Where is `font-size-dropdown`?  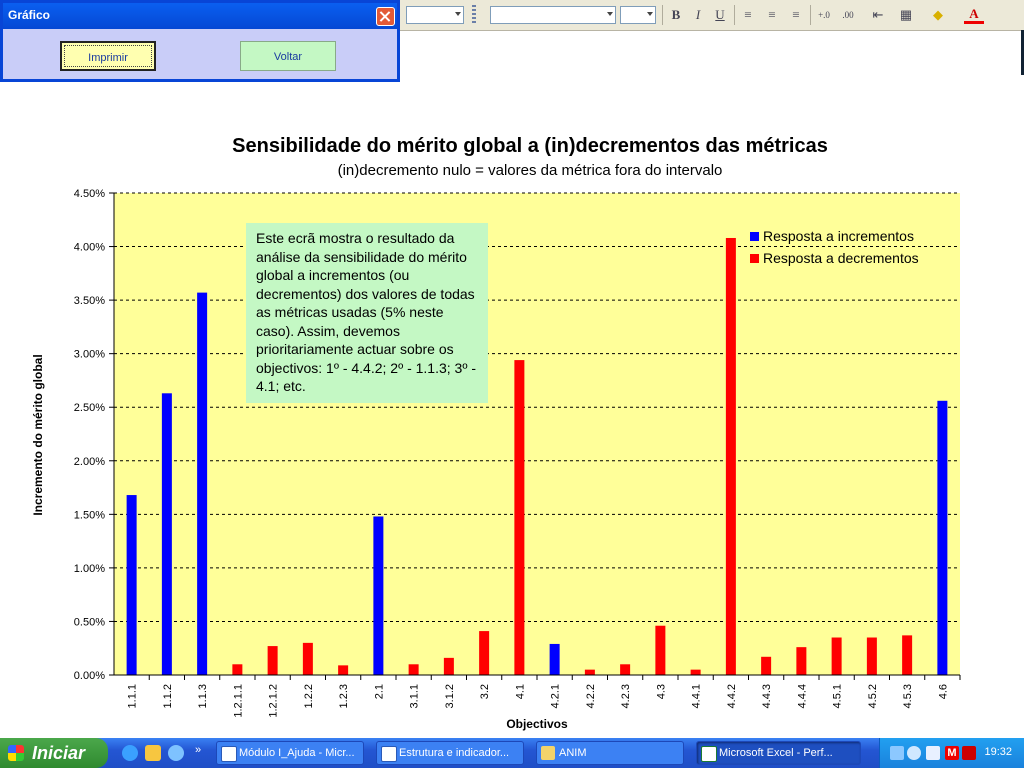
font-size-dropdown is located at coordinates (638, 15).